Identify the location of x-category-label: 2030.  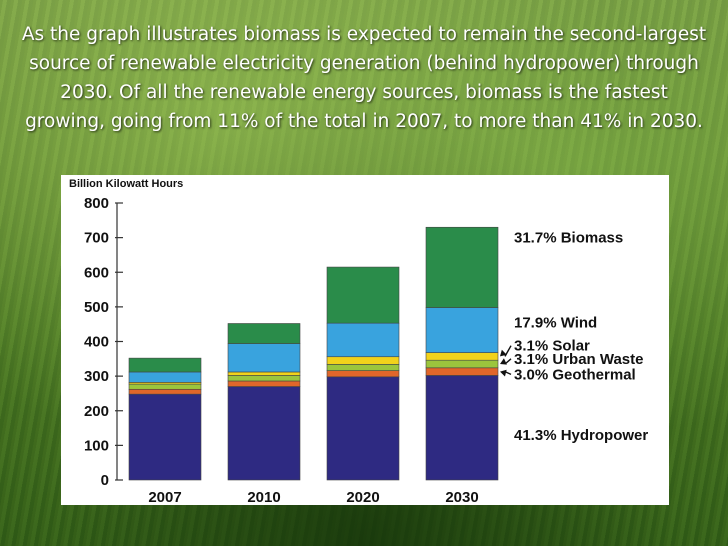
(461, 497).